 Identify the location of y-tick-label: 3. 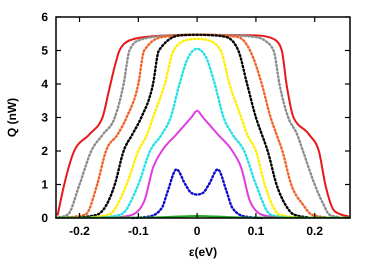
(44, 117).